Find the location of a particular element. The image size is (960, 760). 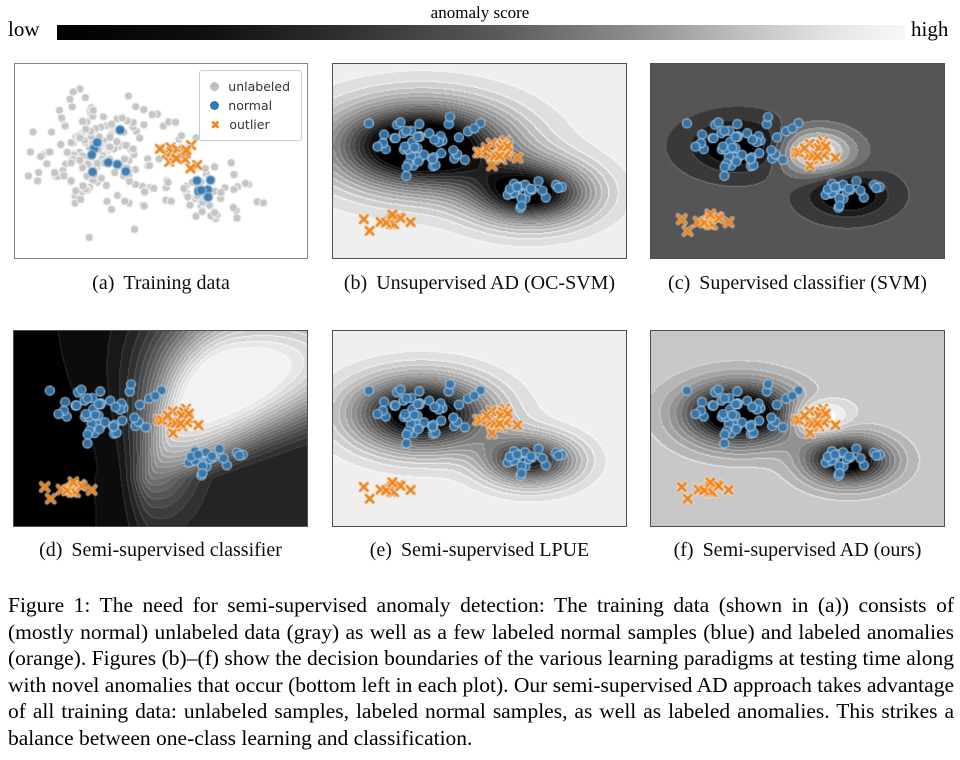

subcaption-d: (d) Semi-supervised classifier is located at coordinates (160, 550).